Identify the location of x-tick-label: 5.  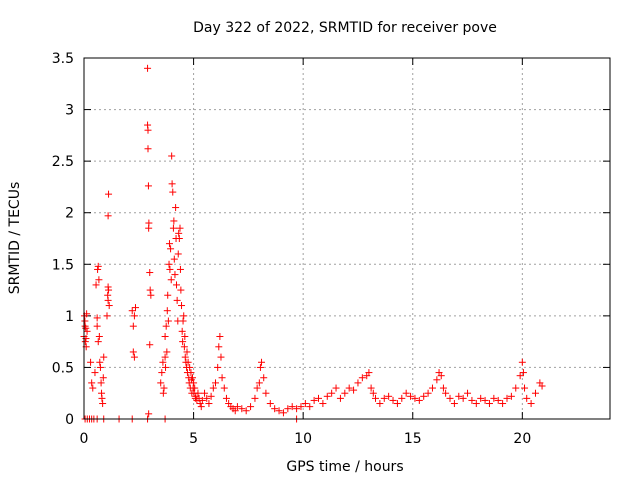
(193, 439).